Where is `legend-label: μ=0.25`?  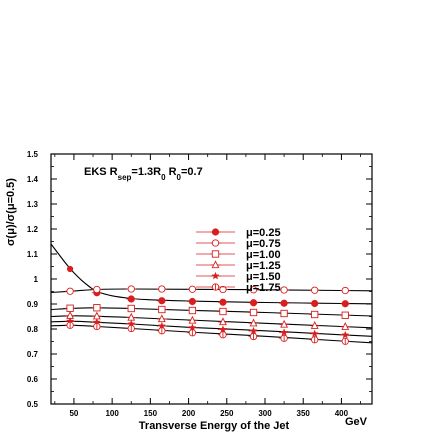 legend-label: μ=0.25 is located at coordinates (263, 233).